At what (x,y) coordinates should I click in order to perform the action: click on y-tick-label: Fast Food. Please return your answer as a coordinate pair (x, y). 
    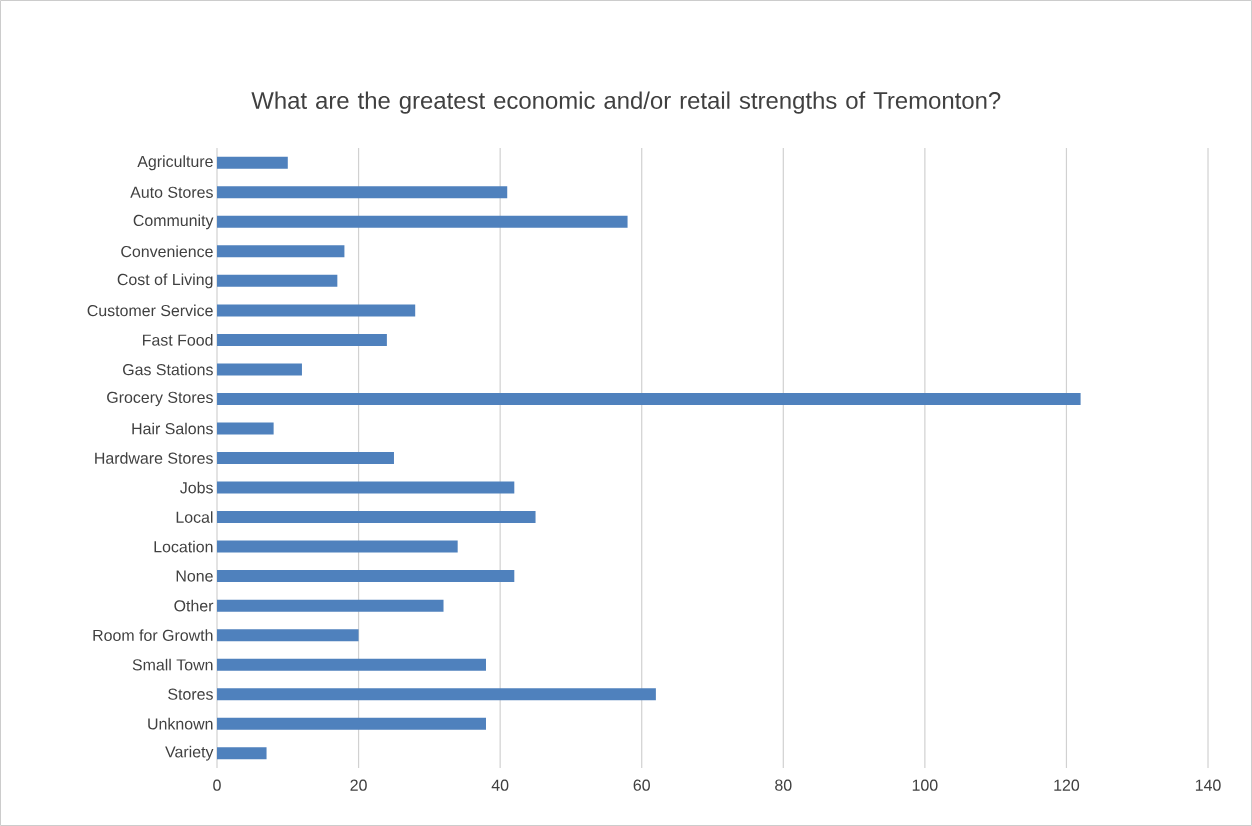
    Looking at the image, I should click on (178, 340).